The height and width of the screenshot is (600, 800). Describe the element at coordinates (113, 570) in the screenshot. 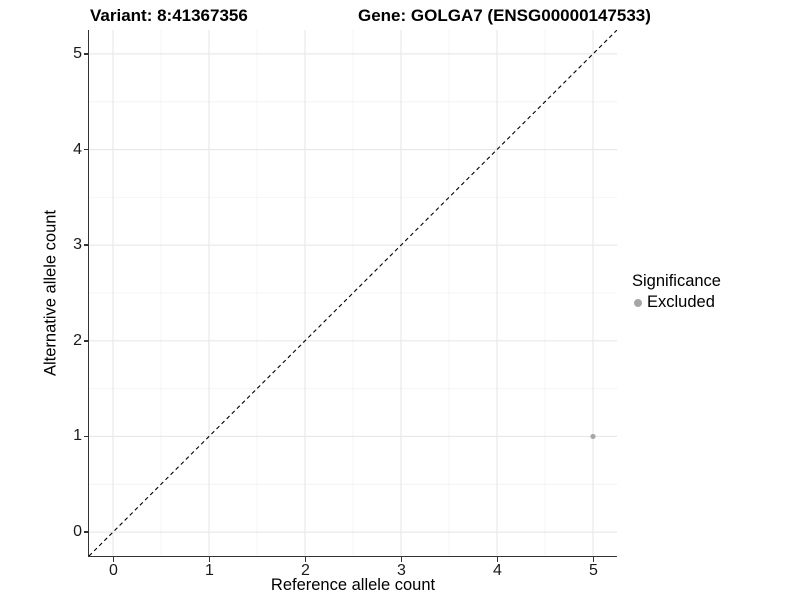

I see `x-tick-label: 0` at that location.